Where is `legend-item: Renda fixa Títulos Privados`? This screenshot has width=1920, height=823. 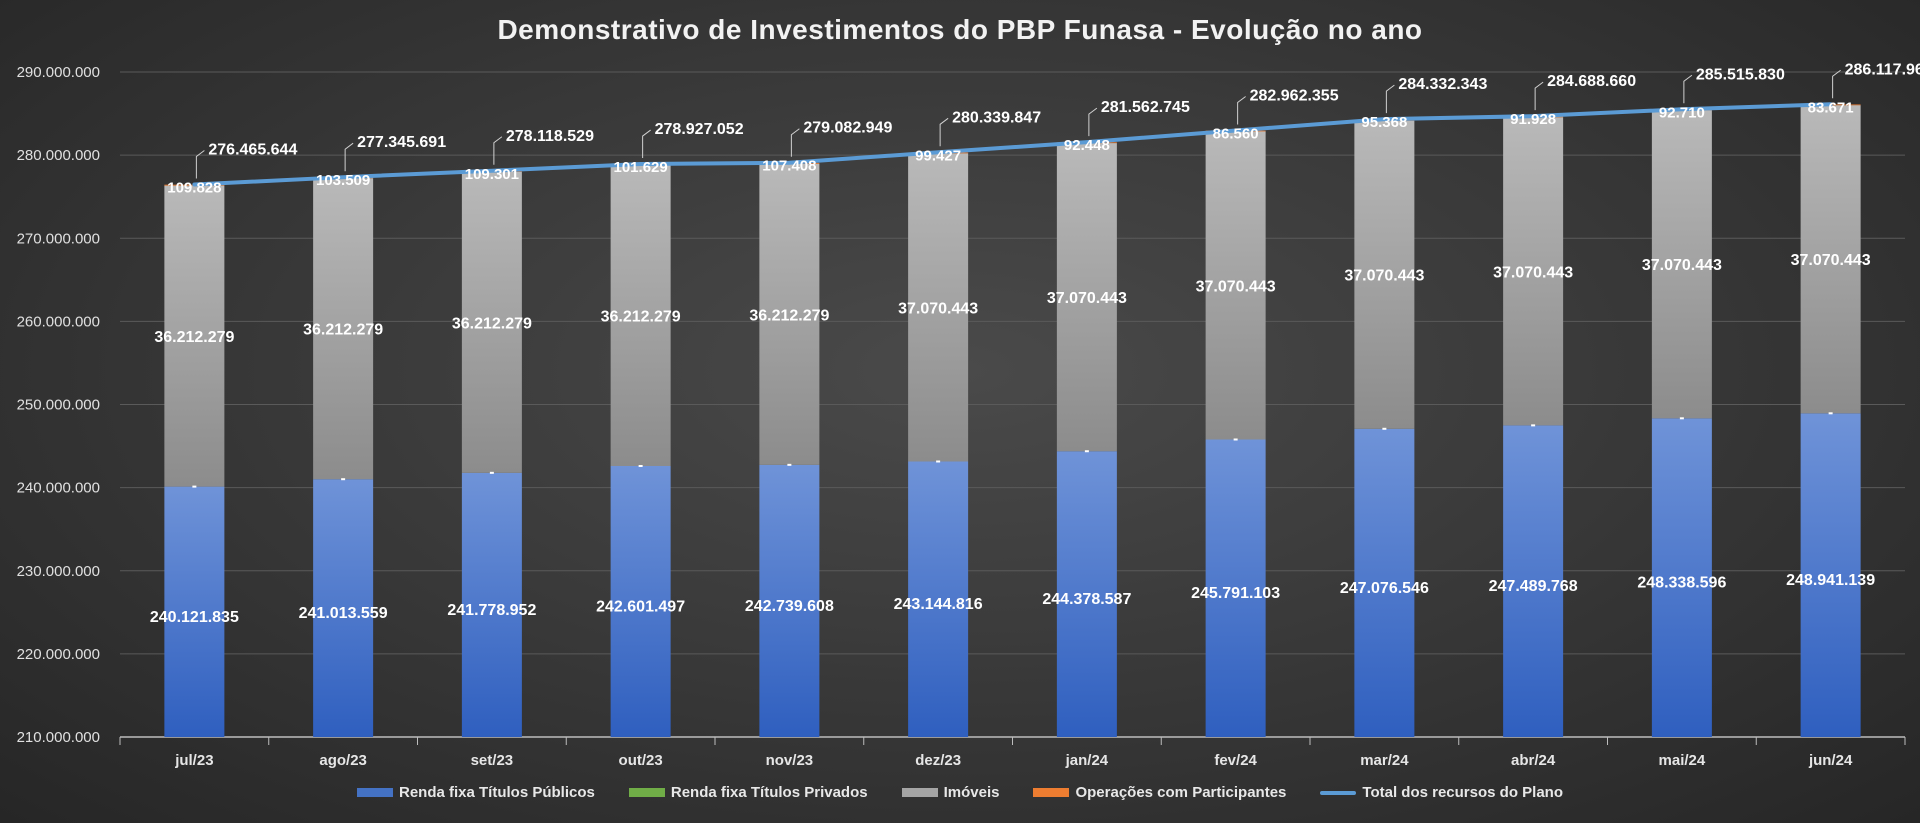
legend-item: Renda fixa Títulos Privados is located at coordinates (748, 792).